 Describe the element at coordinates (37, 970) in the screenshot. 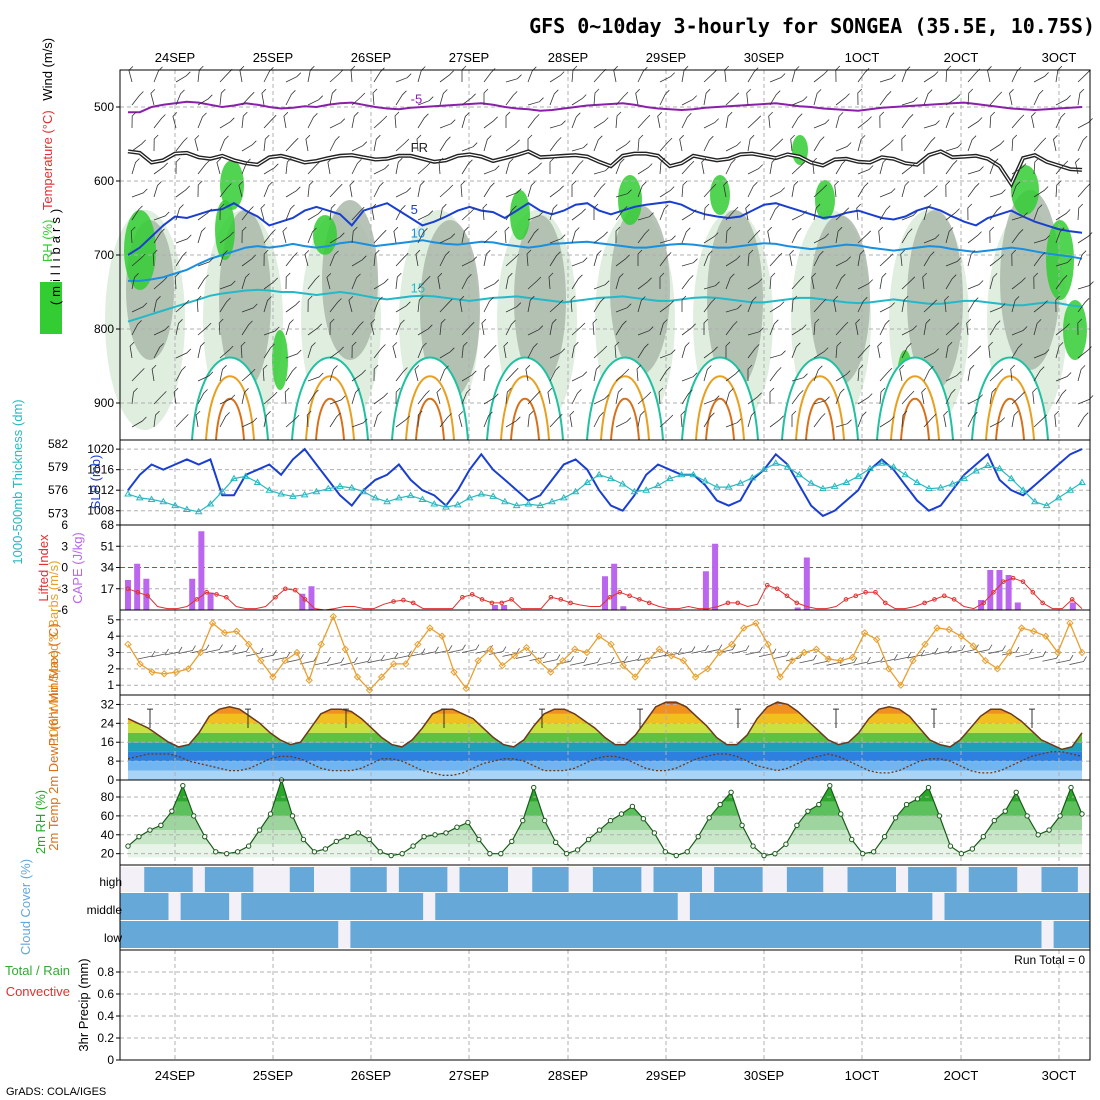

I see `precip-legend-total: Total / Rain` at that location.